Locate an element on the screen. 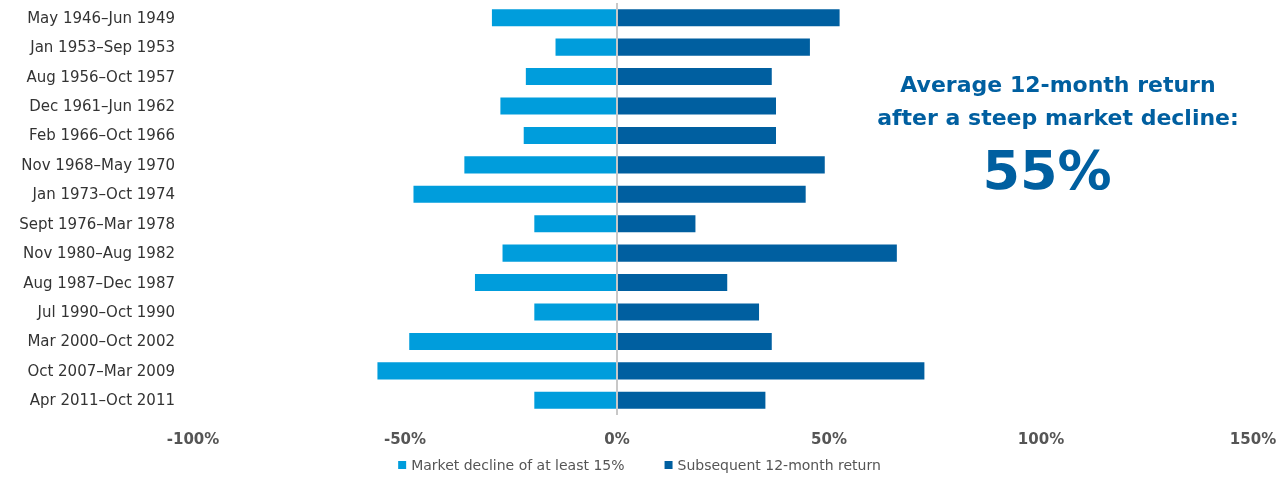 This screenshot has width=1279, height=483. annotation: 55% is located at coordinates (1047, 170).